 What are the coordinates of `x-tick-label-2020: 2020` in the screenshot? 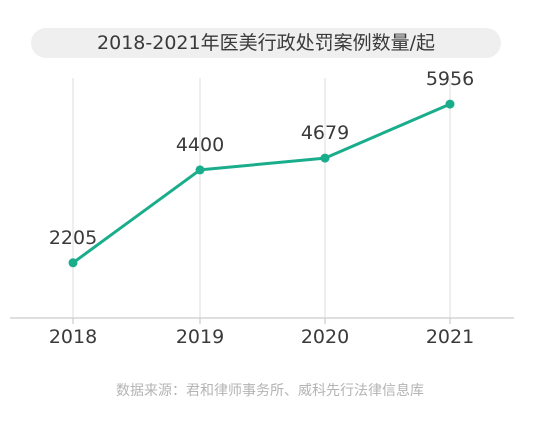 It's located at (325, 337).